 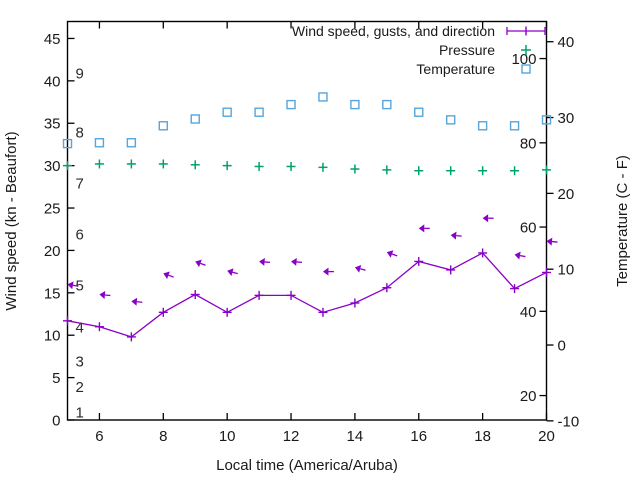 I want to click on y2-tick-label-celsius: 40, so click(x=566, y=42).